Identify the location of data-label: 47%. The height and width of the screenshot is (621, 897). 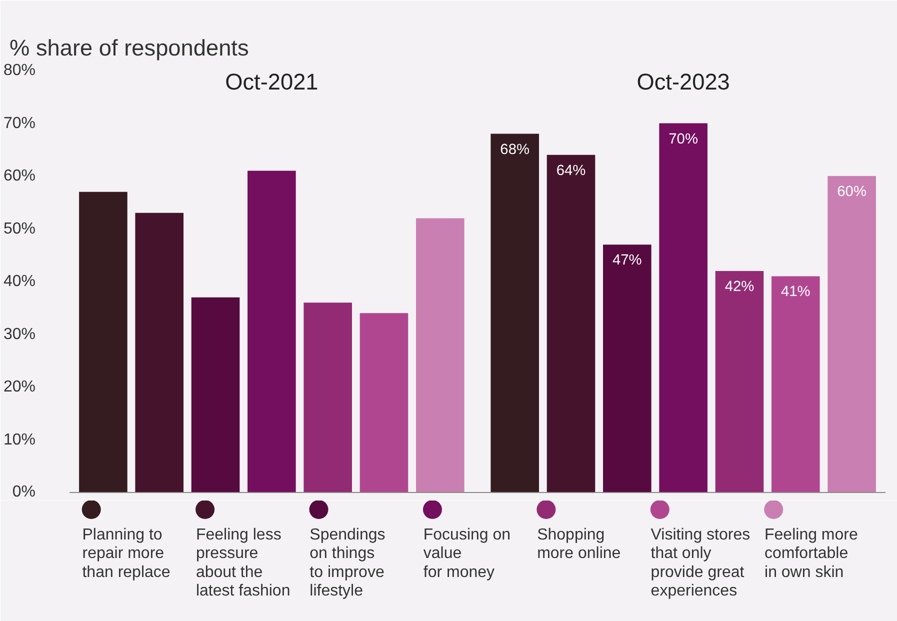
(627, 260).